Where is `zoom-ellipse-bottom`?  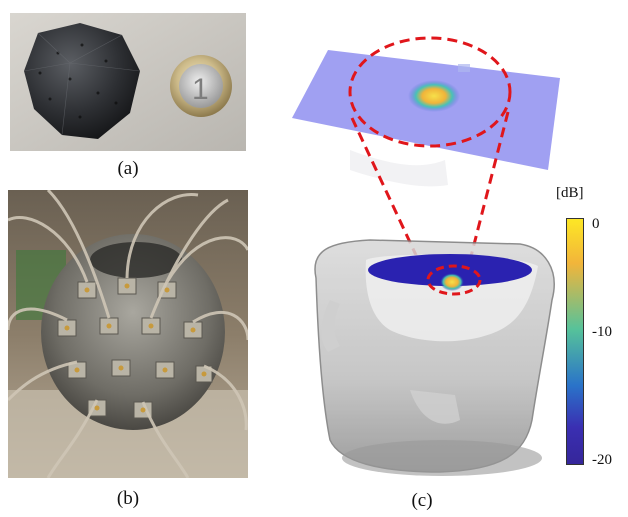 zoom-ellipse-bottom is located at coordinates (454, 280).